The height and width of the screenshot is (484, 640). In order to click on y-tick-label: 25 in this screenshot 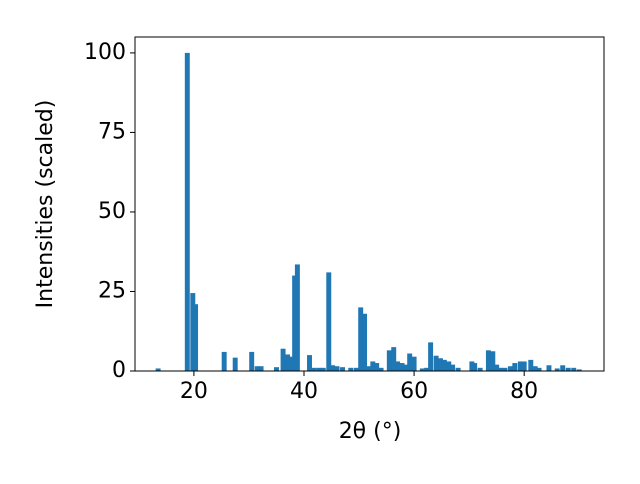, I will do `click(112, 290)`.